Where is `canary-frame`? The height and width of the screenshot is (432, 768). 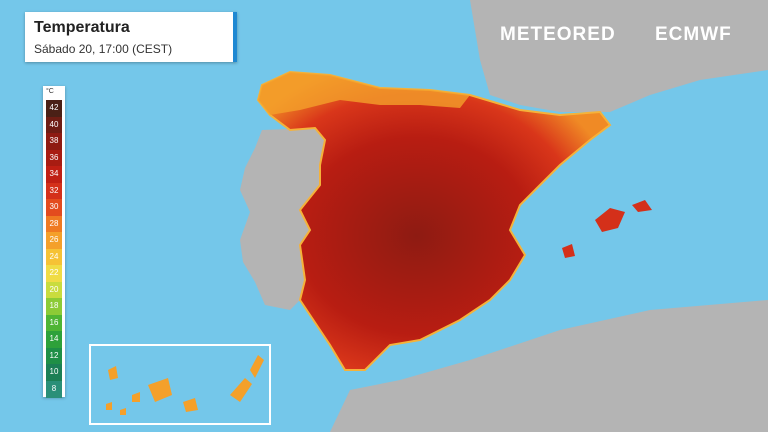
canary-frame is located at coordinates (180, 384).